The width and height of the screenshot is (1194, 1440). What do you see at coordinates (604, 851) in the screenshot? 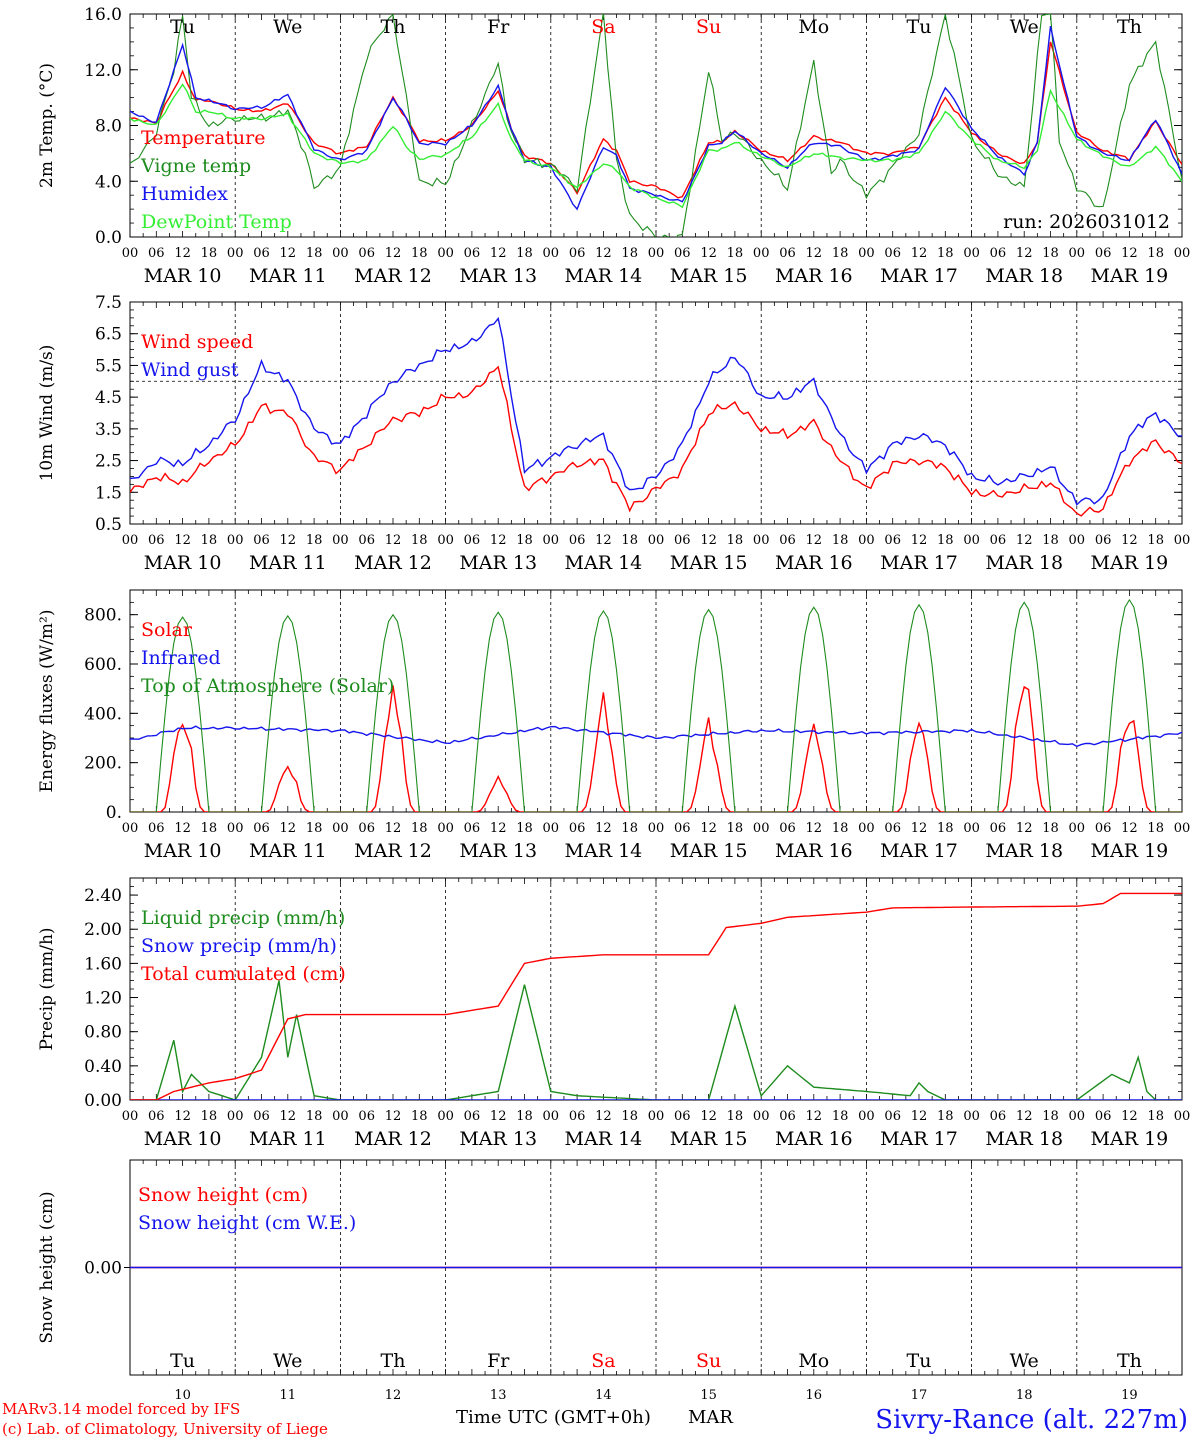
I see `date-label: MAR 14` at bounding box center [604, 851].